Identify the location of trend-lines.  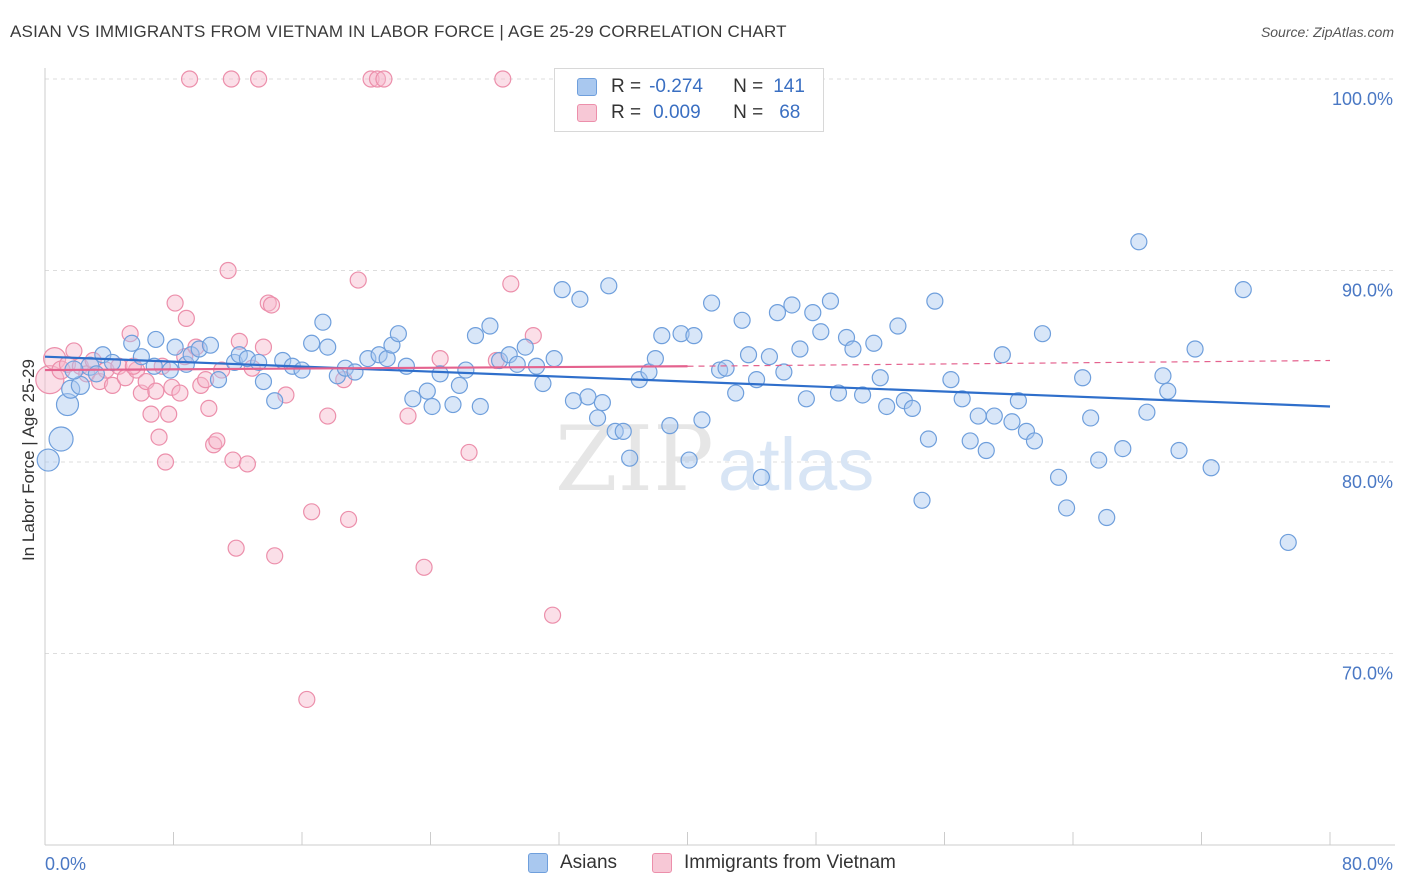
(687, 381).